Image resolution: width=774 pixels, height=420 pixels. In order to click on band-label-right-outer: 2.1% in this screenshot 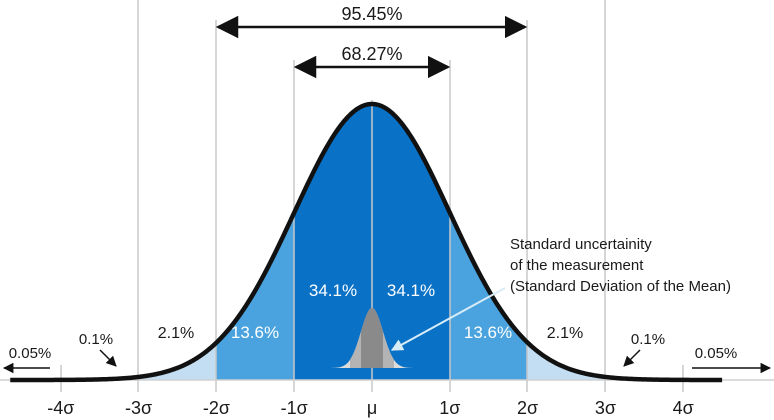, I will do `click(565, 333)`.